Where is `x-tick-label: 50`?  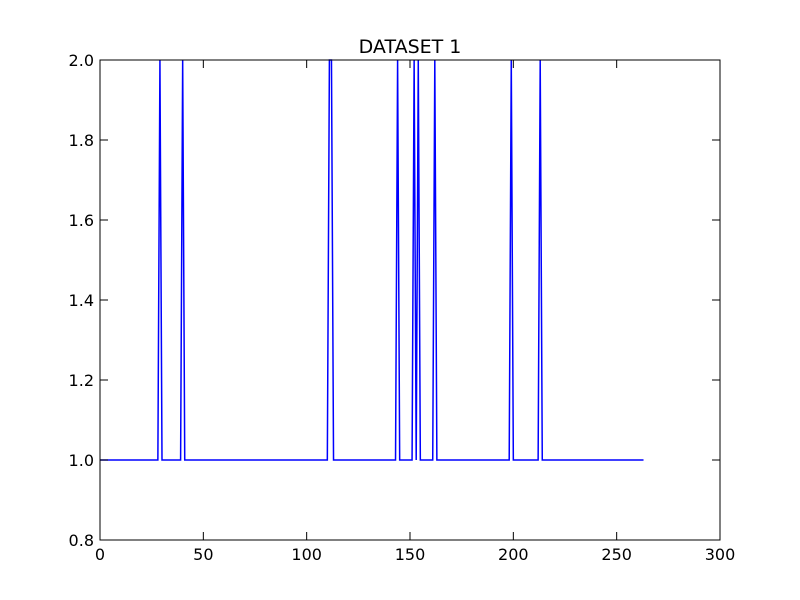
x-tick-label: 50 is located at coordinates (203, 554).